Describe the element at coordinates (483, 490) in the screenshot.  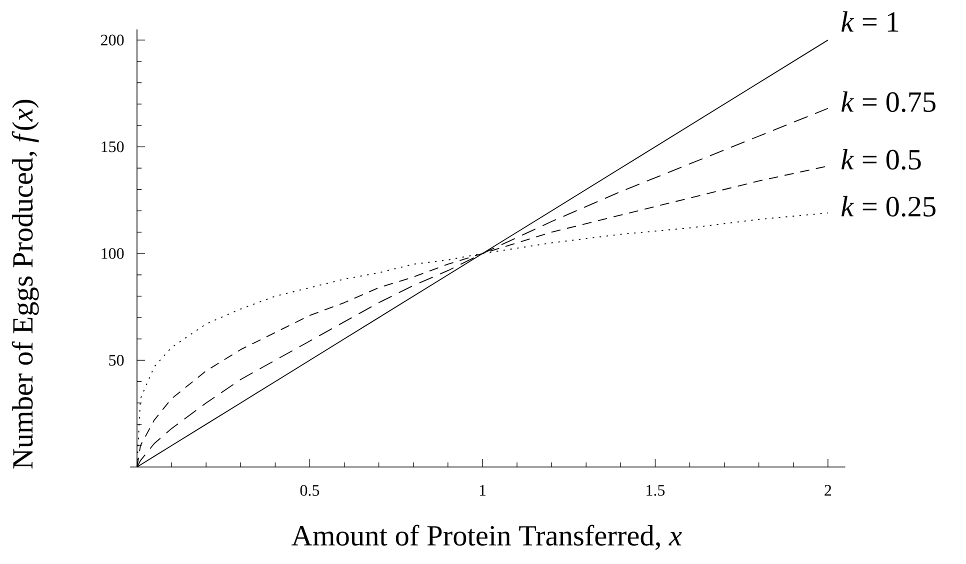
I see `x-tick-label: 1` at that location.